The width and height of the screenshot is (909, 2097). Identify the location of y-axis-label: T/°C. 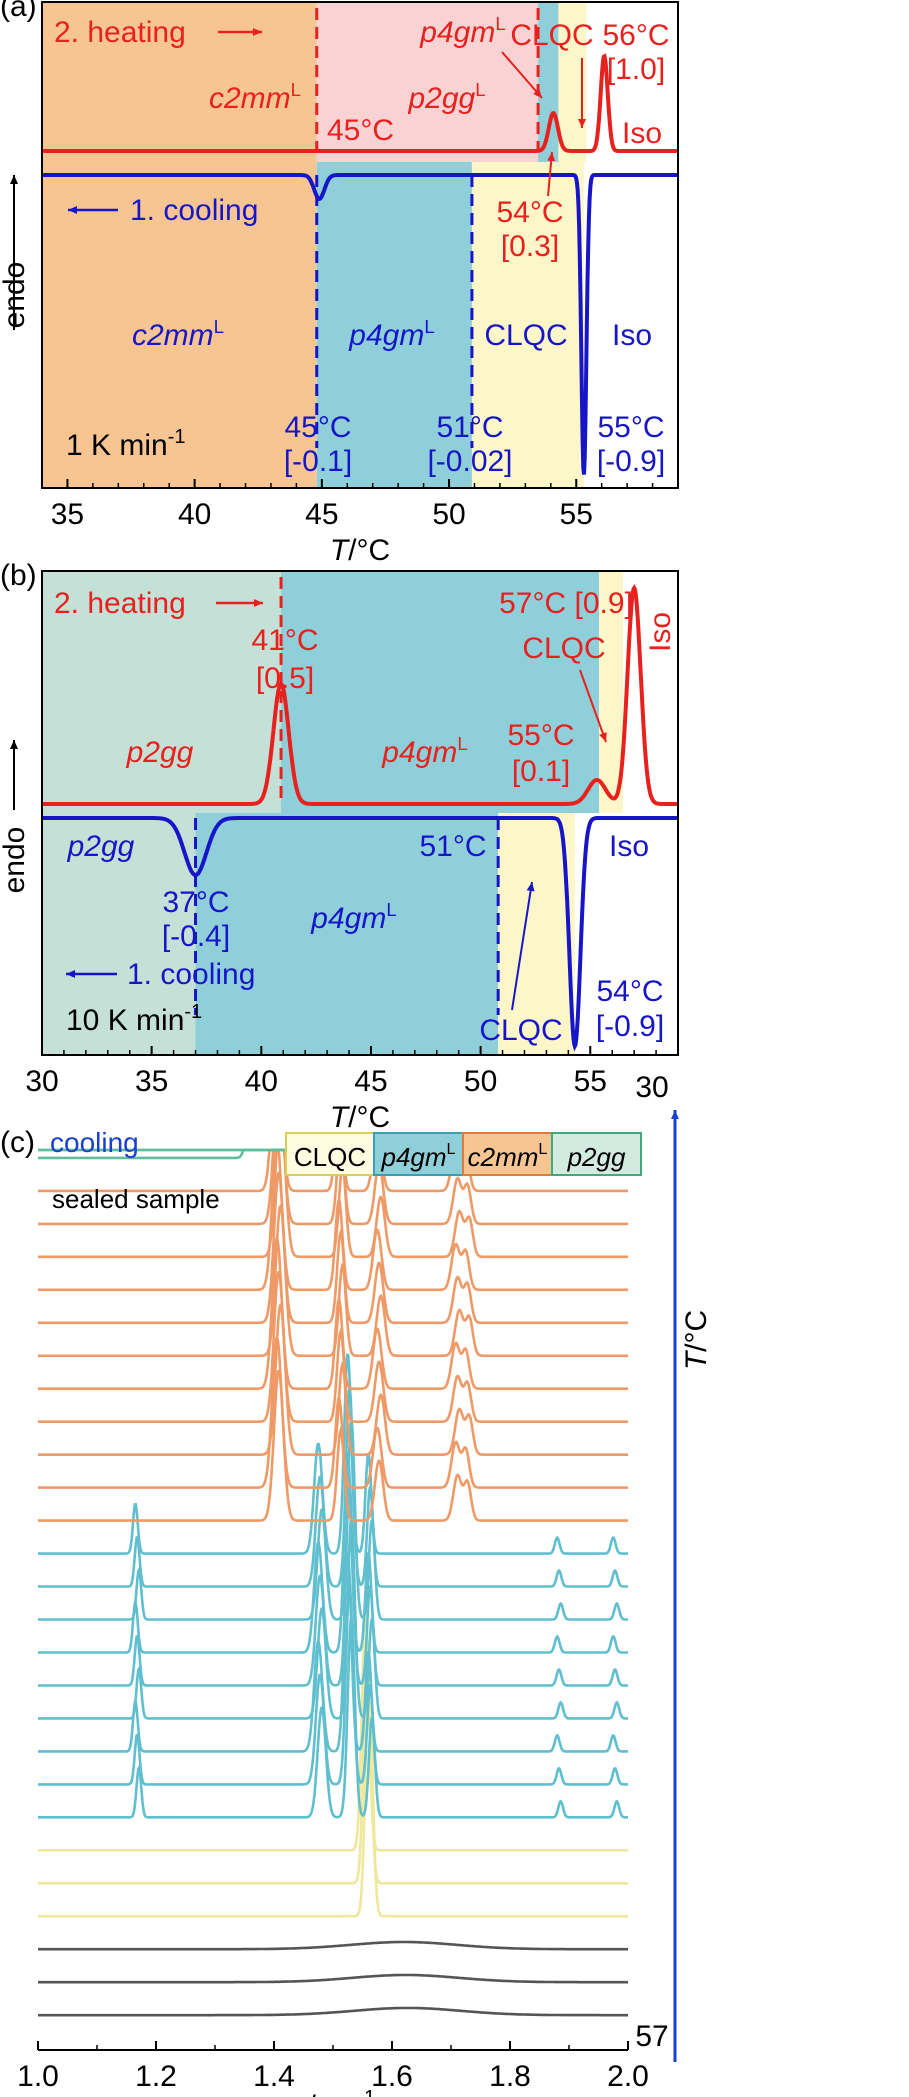
(696, 1340).